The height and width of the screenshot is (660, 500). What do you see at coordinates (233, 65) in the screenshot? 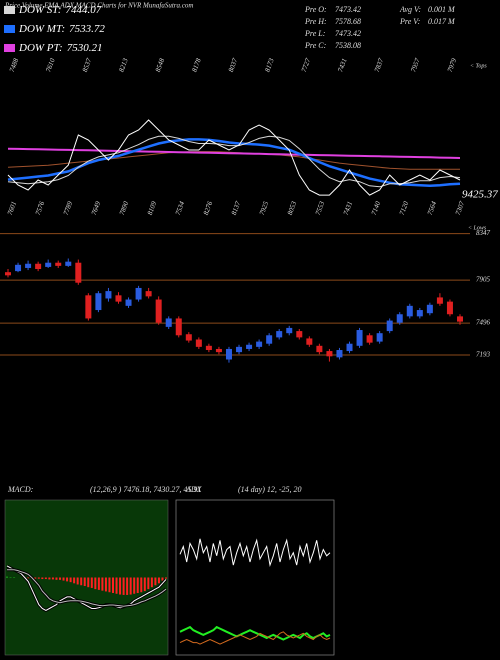
I see `high-label: 8037` at bounding box center [233, 65].